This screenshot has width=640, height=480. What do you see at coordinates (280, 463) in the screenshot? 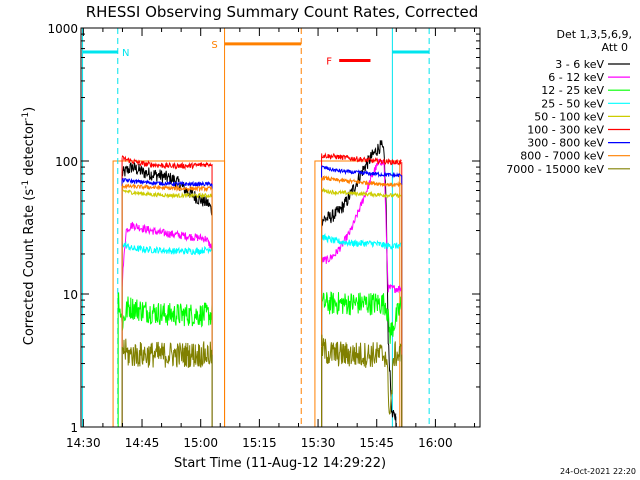
I see `x-axis-label: Start Time (11-Aug-12 14:29:22)` at bounding box center [280, 463].